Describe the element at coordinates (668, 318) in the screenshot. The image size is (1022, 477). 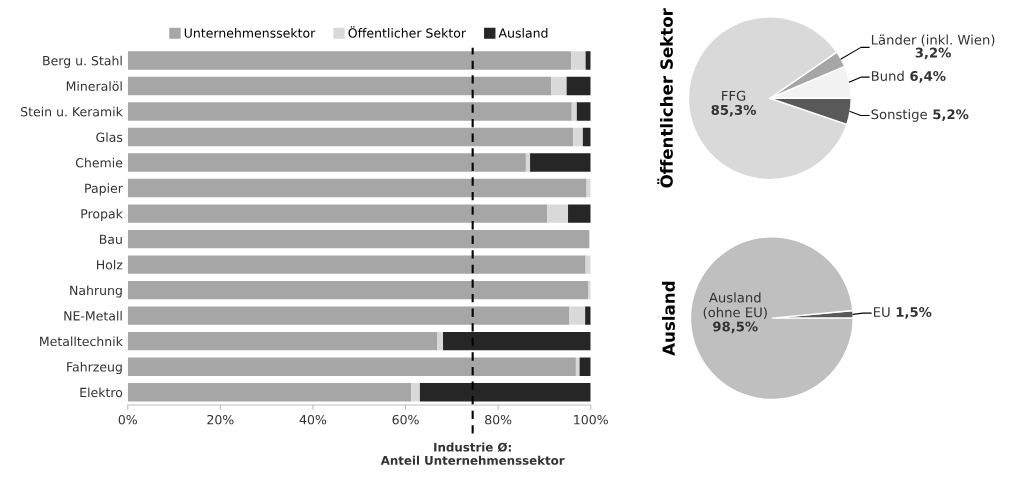
I see `text: Ausland` at that location.